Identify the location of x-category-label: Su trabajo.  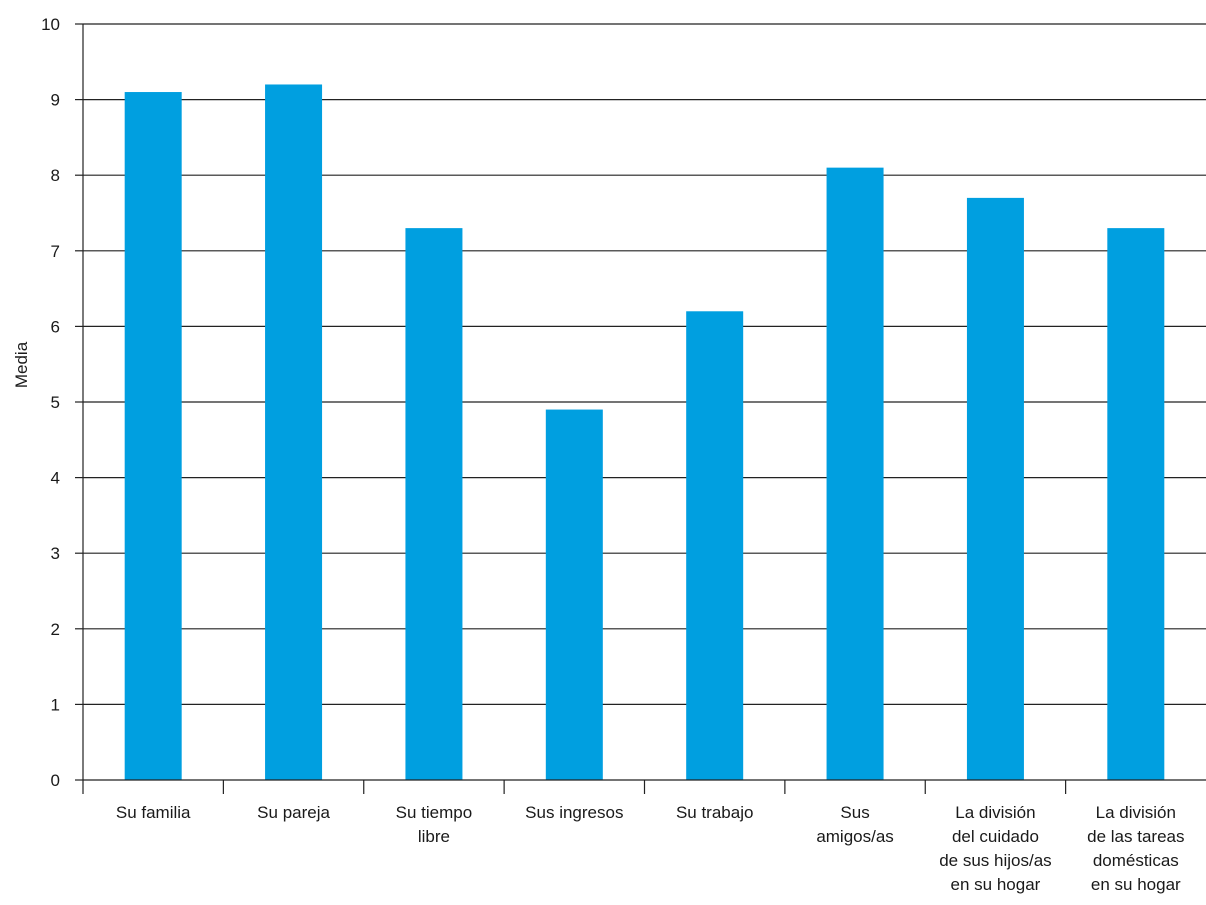
(715, 812).